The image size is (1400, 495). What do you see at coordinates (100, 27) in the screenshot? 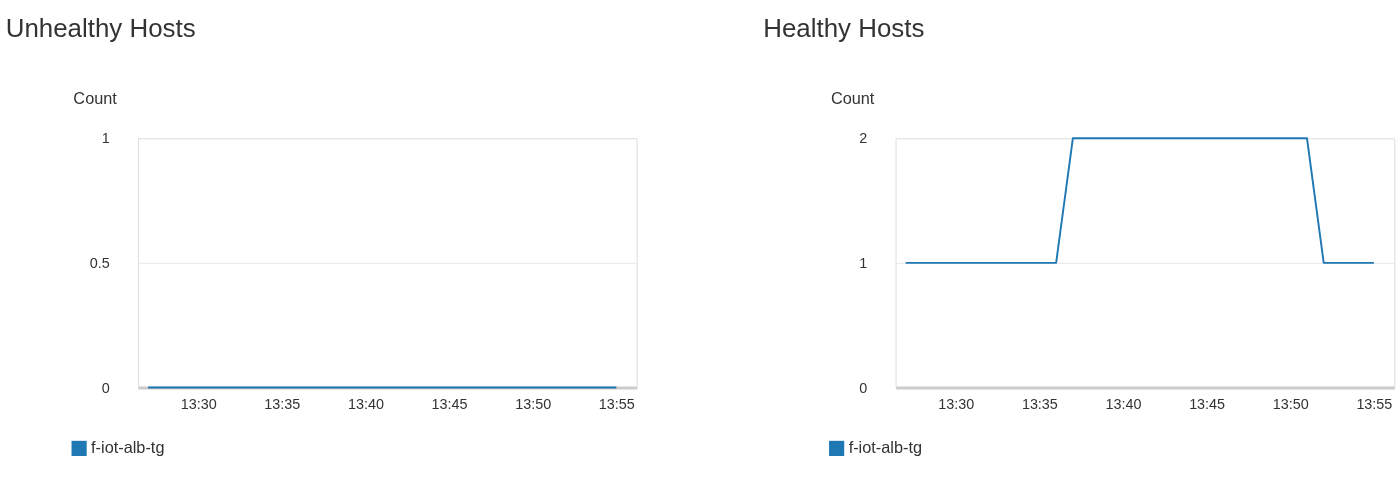
I see `chart-title: Unhealthy Hosts` at bounding box center [100, 27].